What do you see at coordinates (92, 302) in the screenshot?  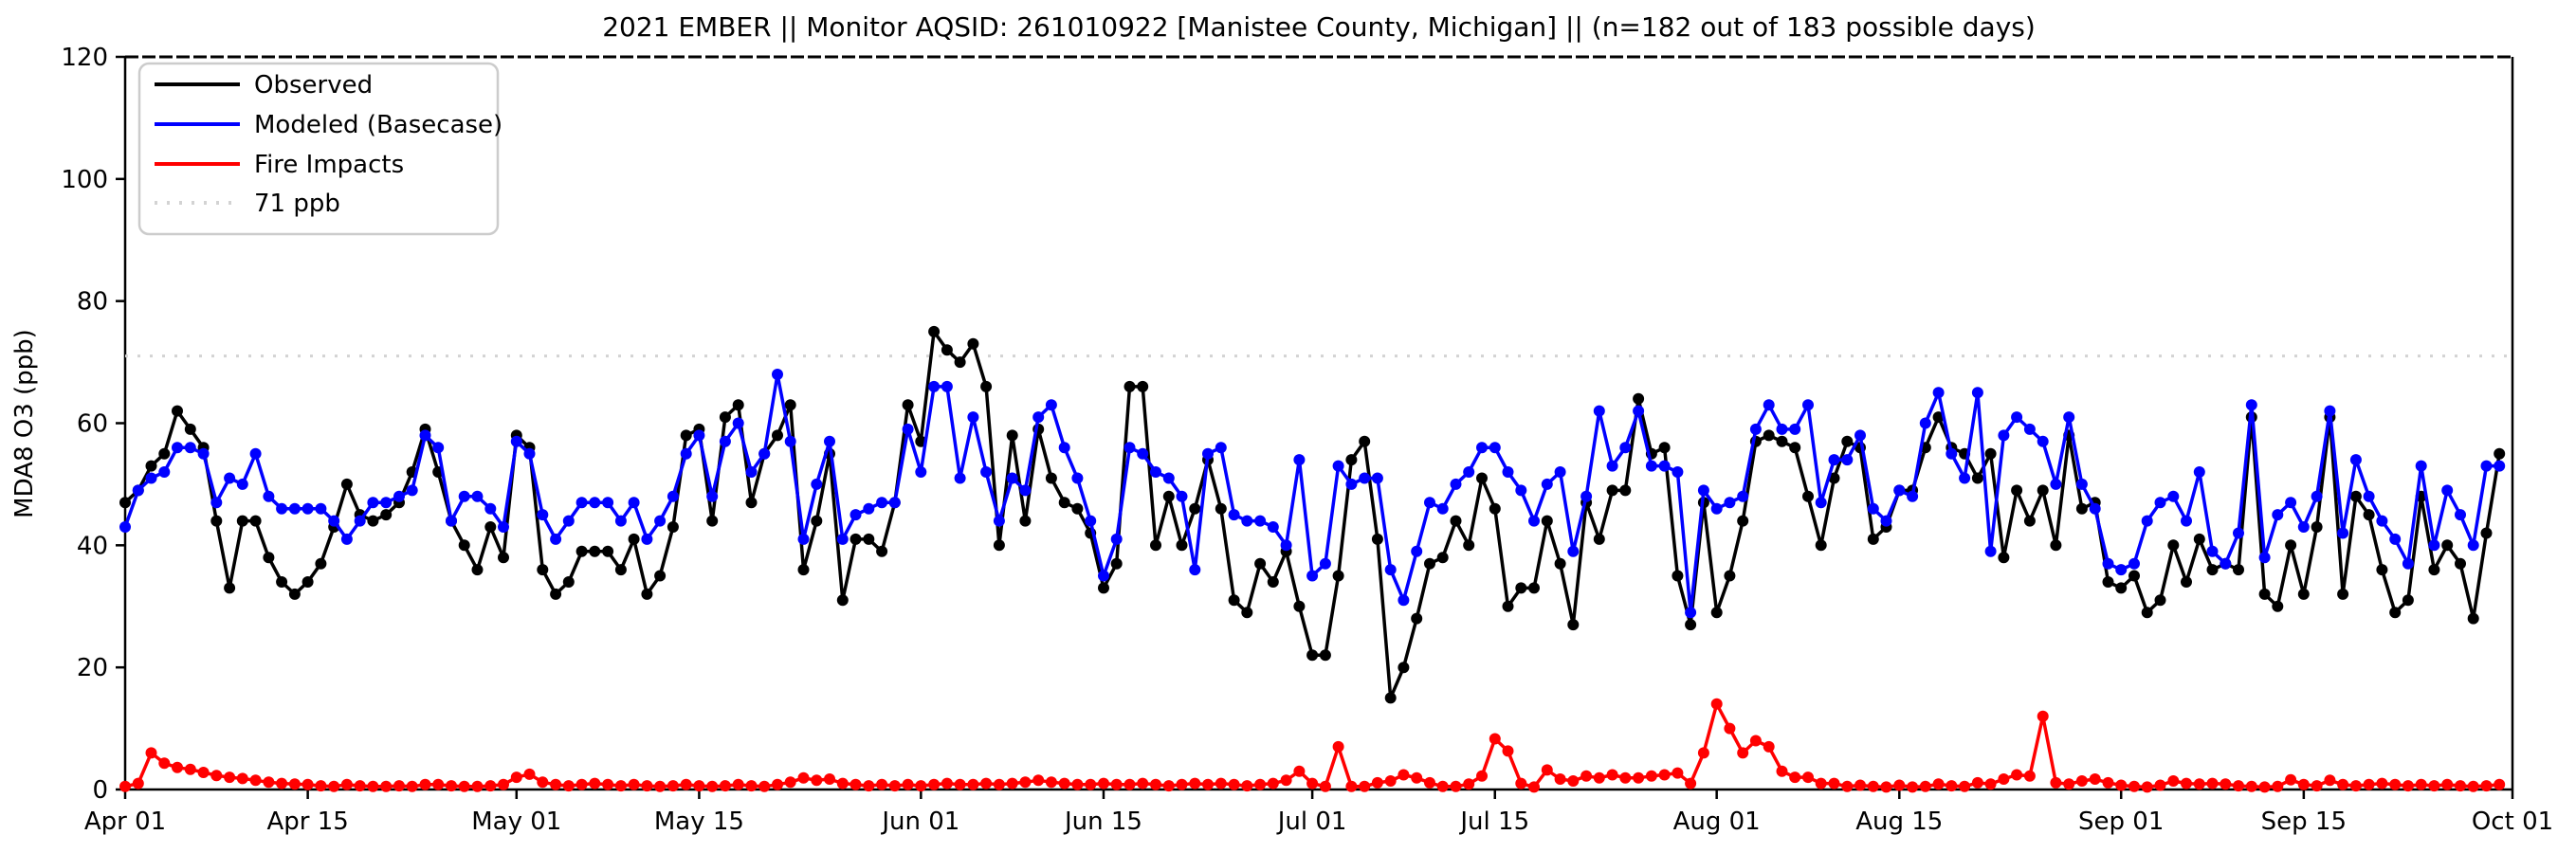 I see `y-tick-label: 80` at bounding box center [92, 302].